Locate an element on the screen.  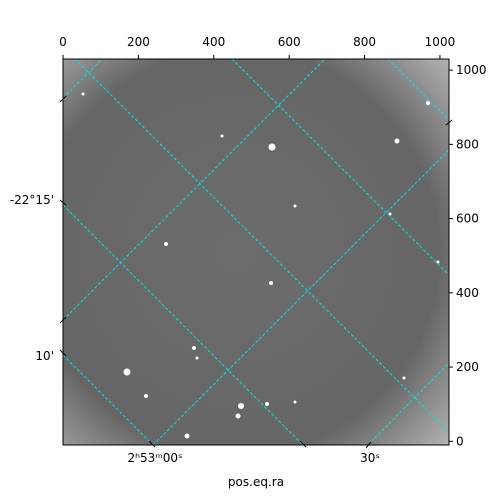
dec-tick-label: 10' is located at coordinates (44, 356).